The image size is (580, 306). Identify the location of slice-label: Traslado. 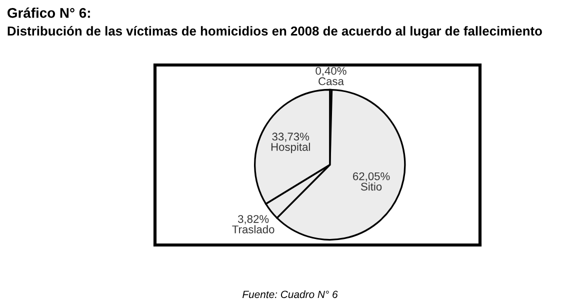
(253, 229).